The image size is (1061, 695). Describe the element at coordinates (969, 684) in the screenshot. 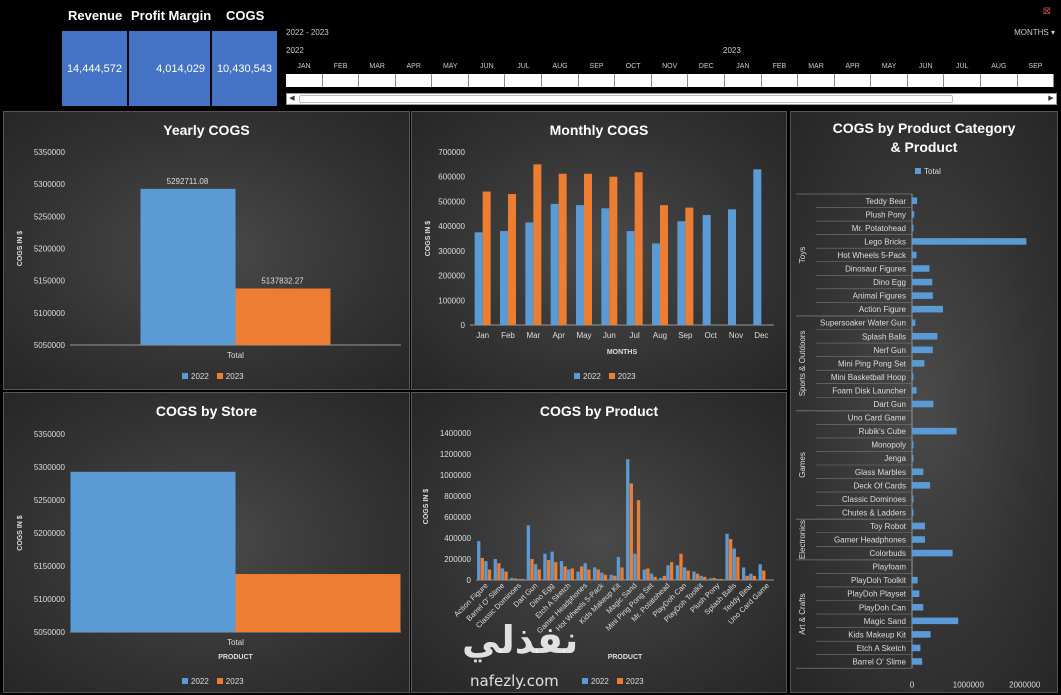

I see `x-tick-label: 1000000` at that location.